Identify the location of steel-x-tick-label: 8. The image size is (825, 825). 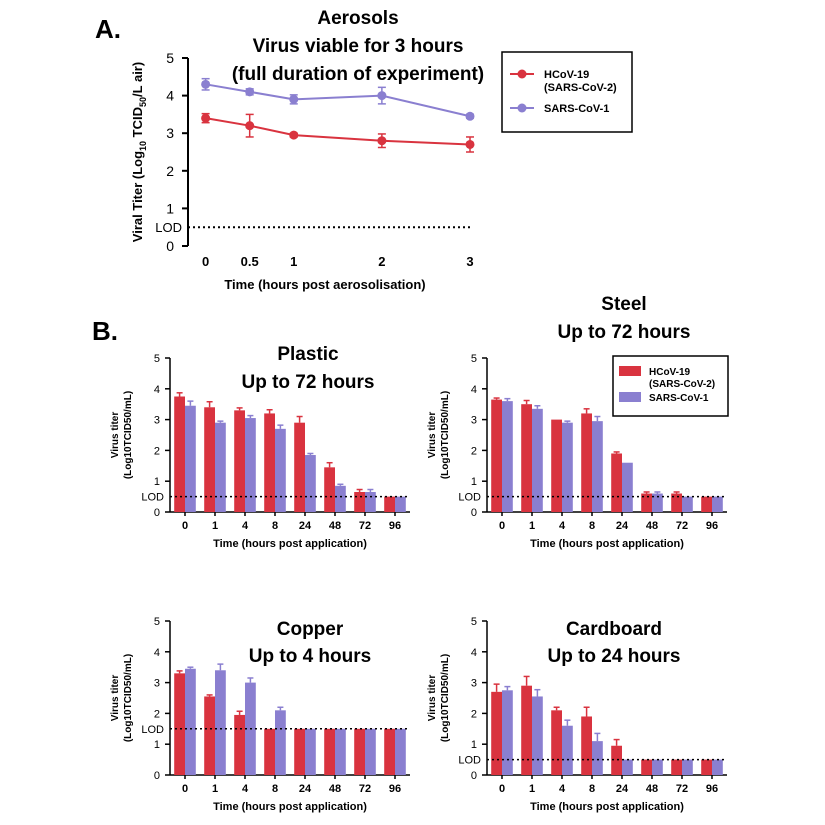
(592, 526).